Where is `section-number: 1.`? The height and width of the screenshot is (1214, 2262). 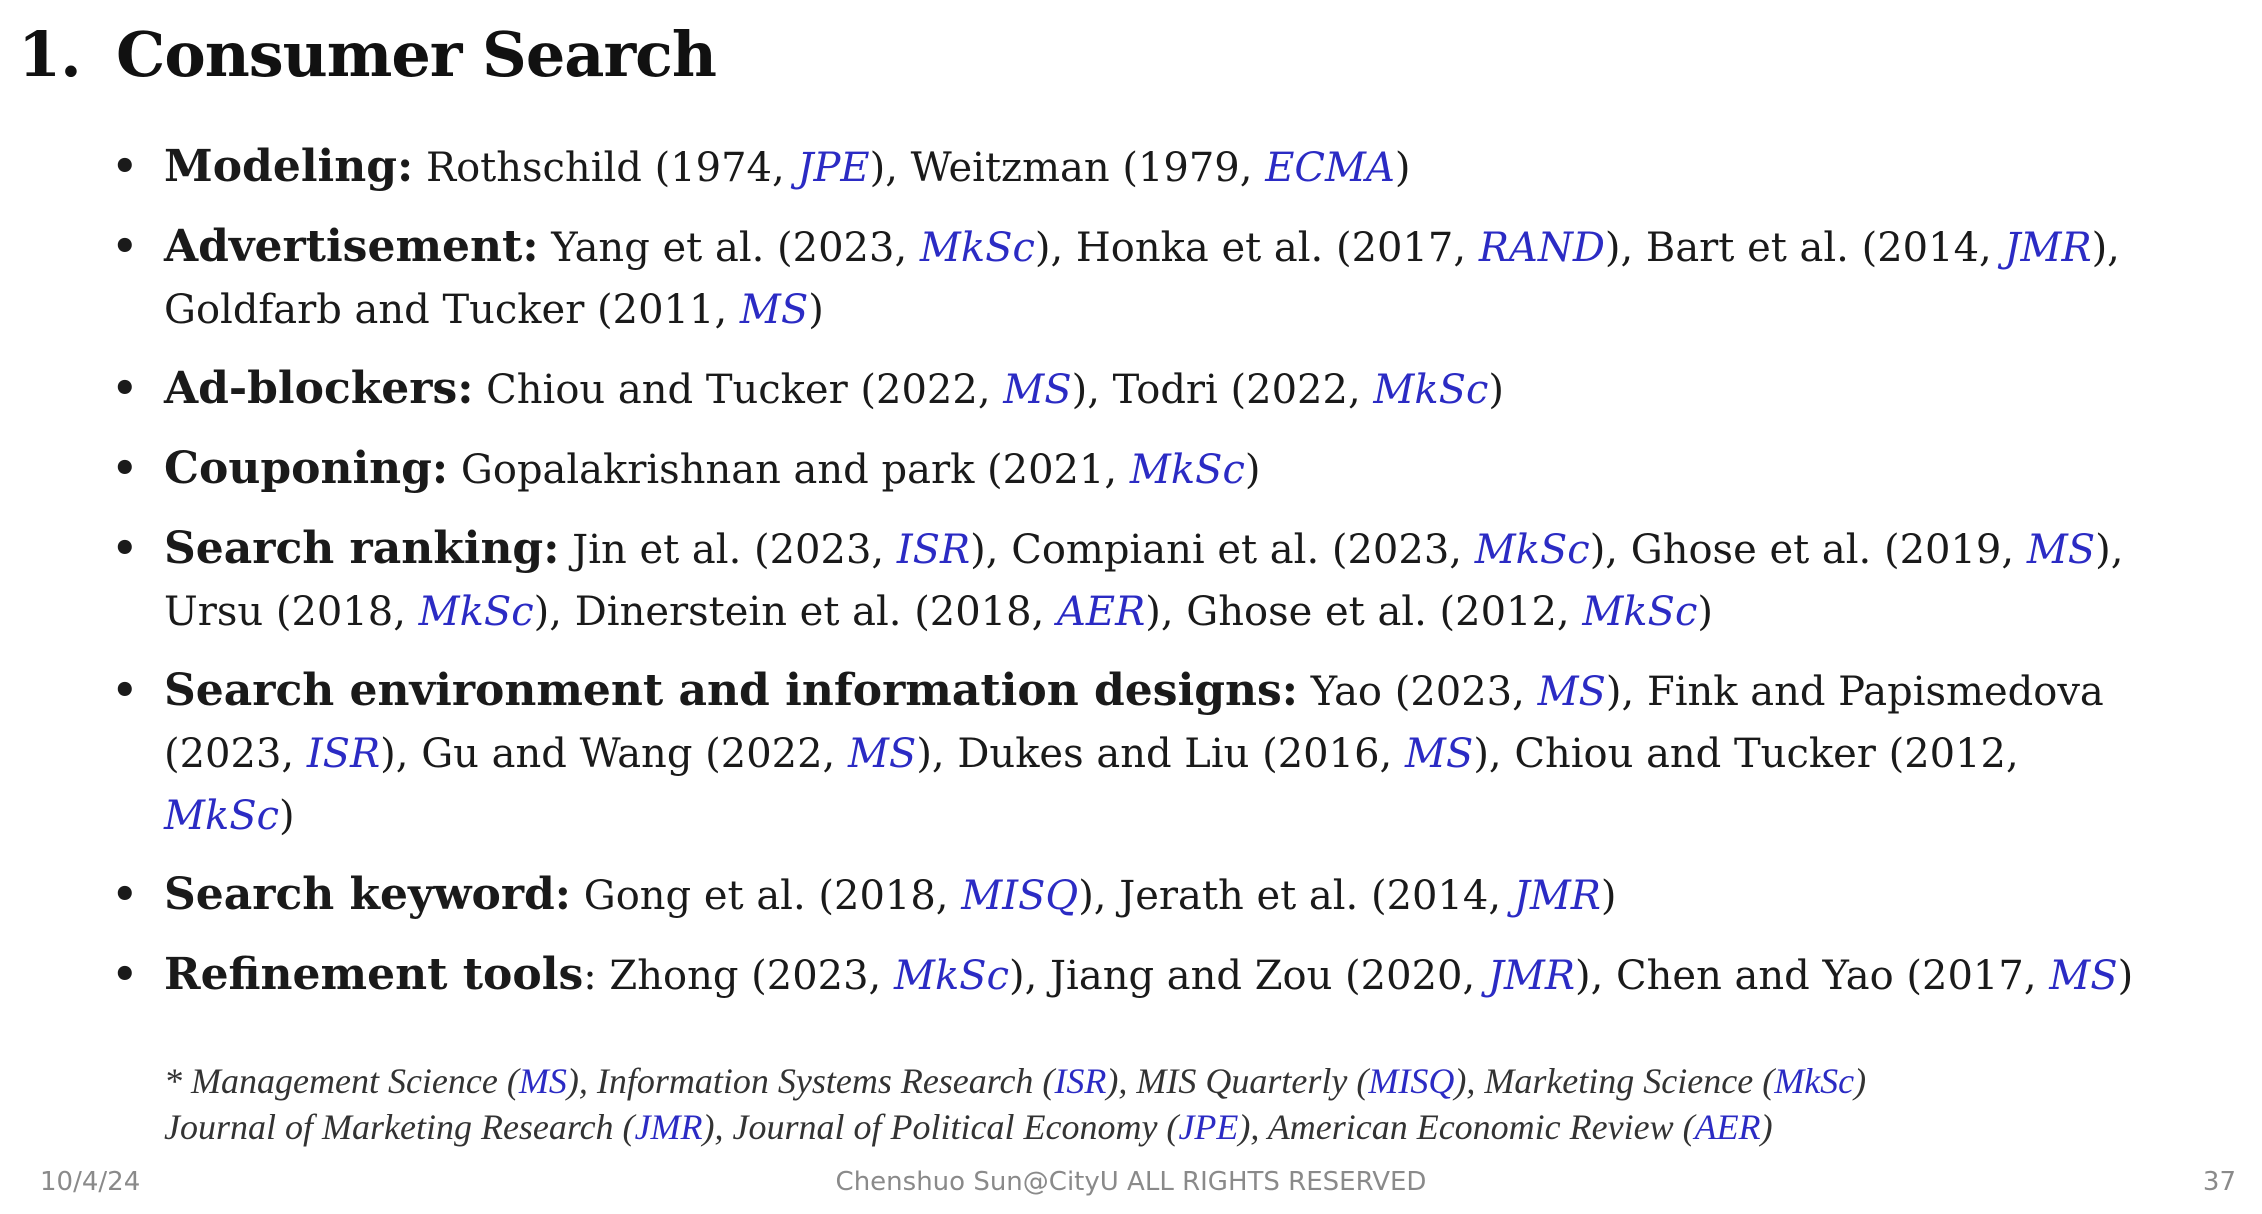 section-number: 1. is located at coordinates (50, 54).